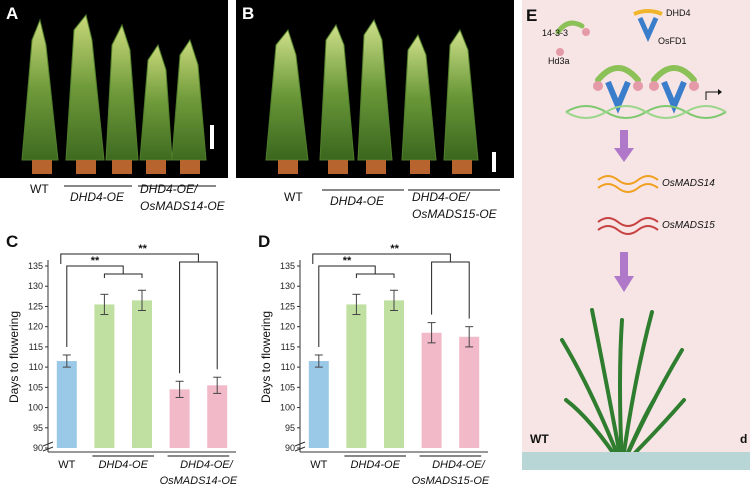 The image size is (750, 500). Describe the element at coordinates (672, 41) in the screenshot. I see `protein-label-osfd1: OsFD1` at that location.